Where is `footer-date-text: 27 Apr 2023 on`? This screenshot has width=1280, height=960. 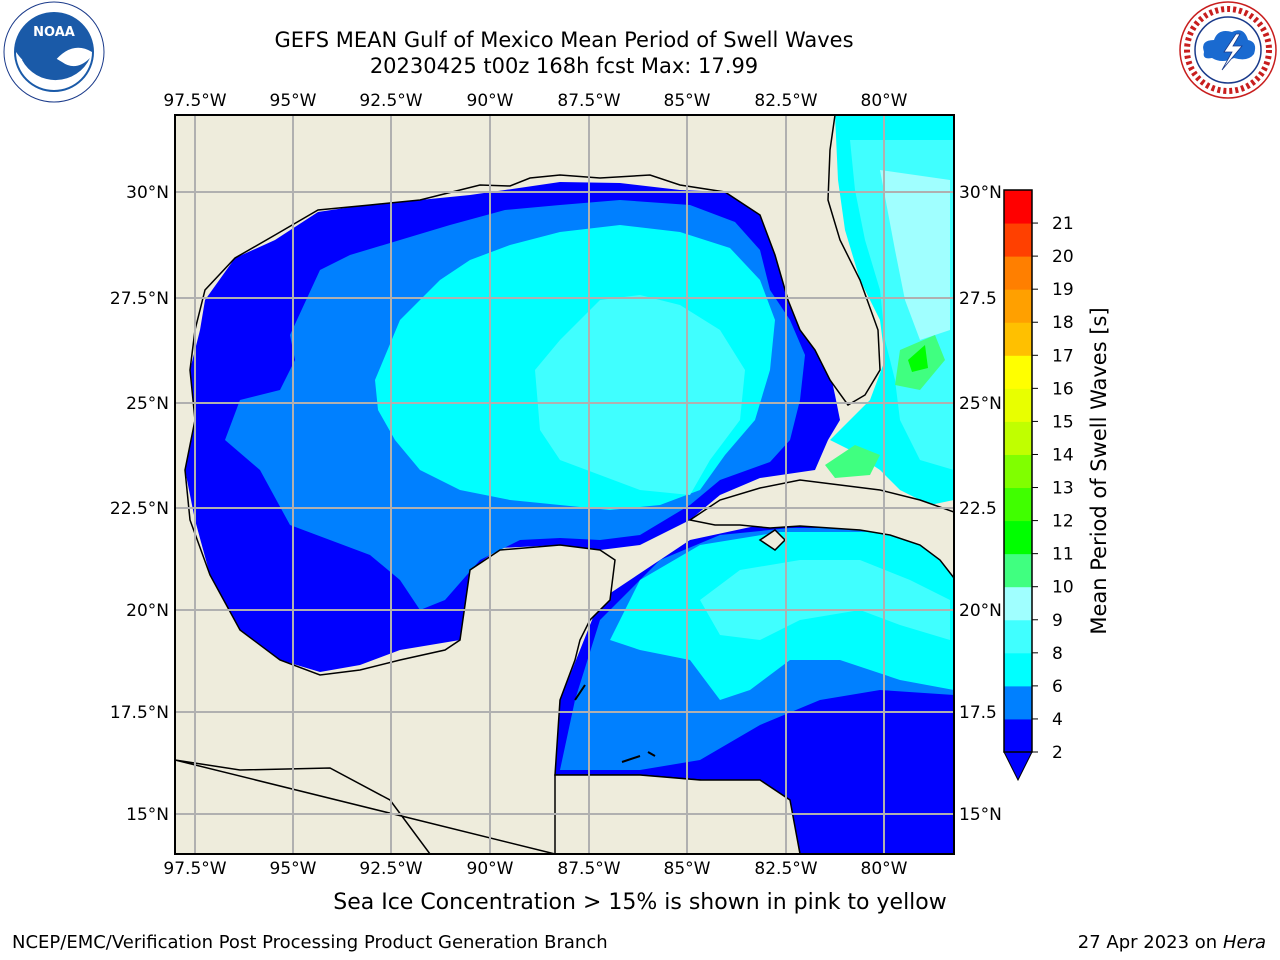 footer-date-text: 27 Apr 2023 on is located at coordinates (1150, 942).